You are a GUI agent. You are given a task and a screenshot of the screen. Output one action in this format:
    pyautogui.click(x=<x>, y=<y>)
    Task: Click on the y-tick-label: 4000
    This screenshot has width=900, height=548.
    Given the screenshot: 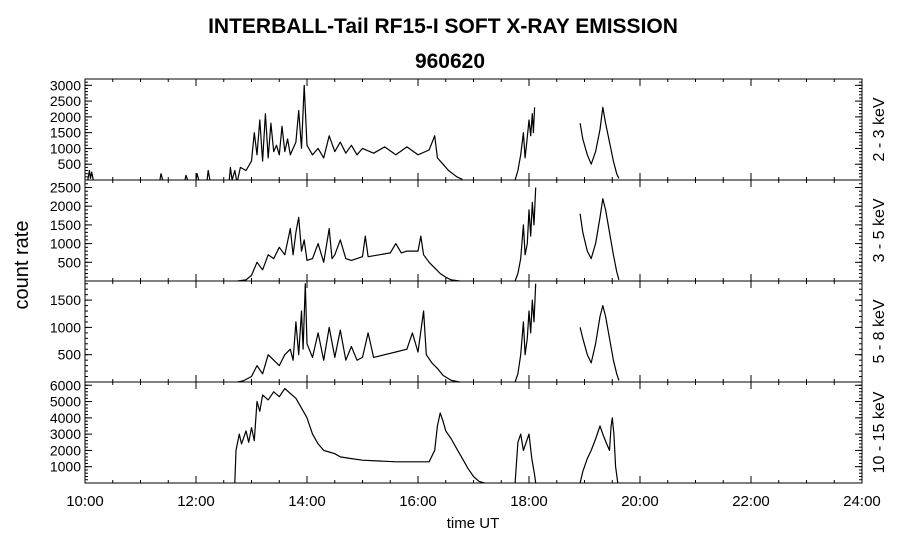 What is the action you would take?
    pyautogui.click(x=65, y=418)
    